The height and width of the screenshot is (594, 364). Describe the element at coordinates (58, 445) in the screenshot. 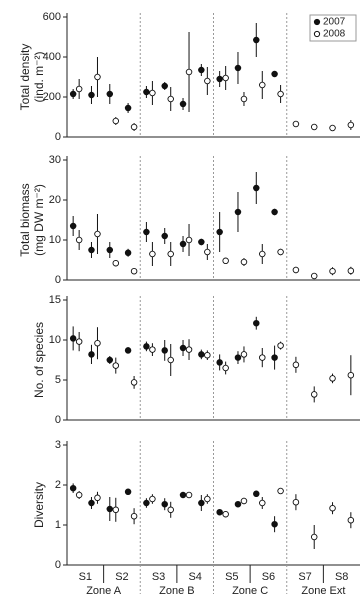

I see `y-tick-label: 3` at that location.